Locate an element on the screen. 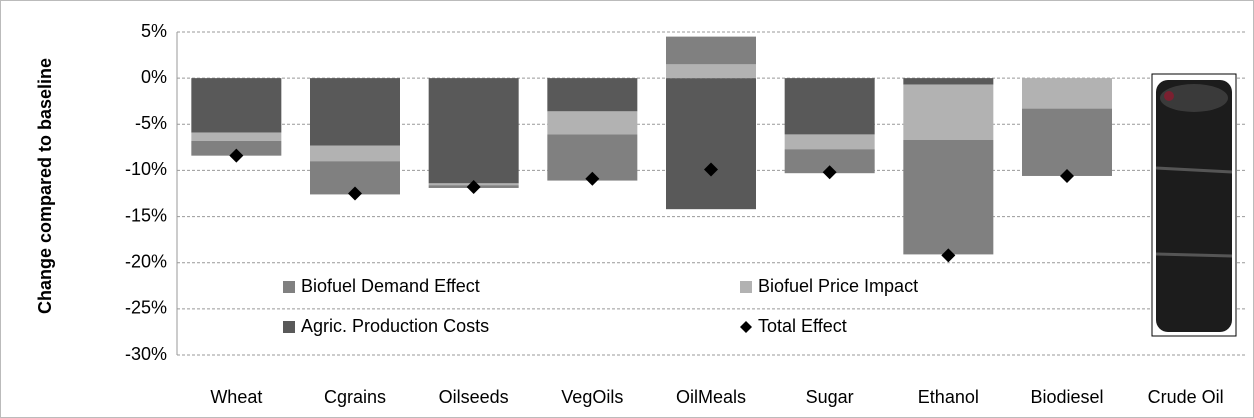 This screenshot has height=418, width=1254. x-tick-label: Sugar is located at coordinates (830, 397).